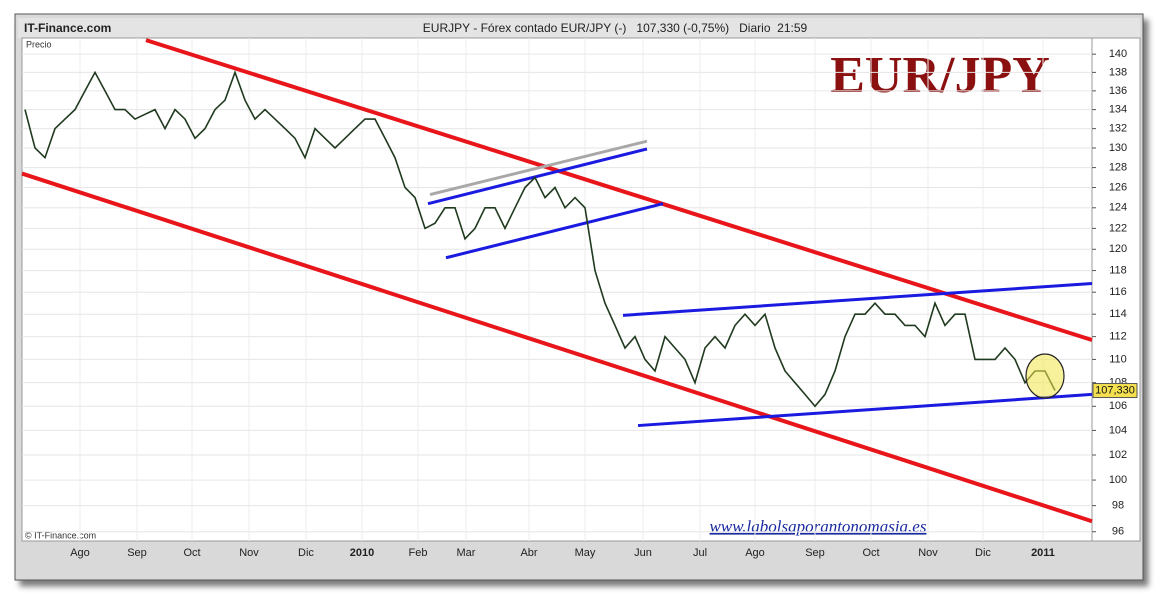  I want to click on y-tick-label: 122, so click(1118, 228).